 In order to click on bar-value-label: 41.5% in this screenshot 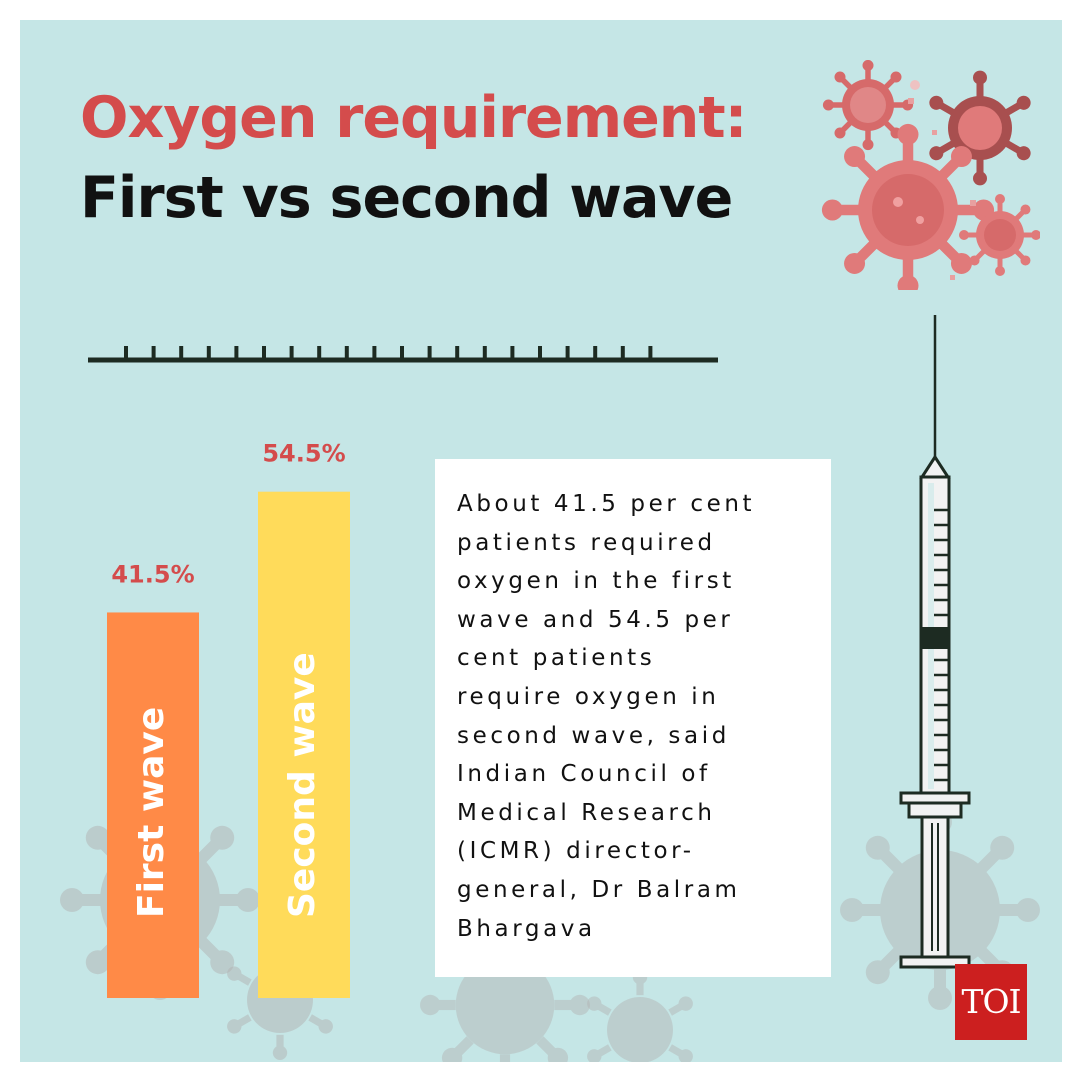, I will do `click(152, 574)`.